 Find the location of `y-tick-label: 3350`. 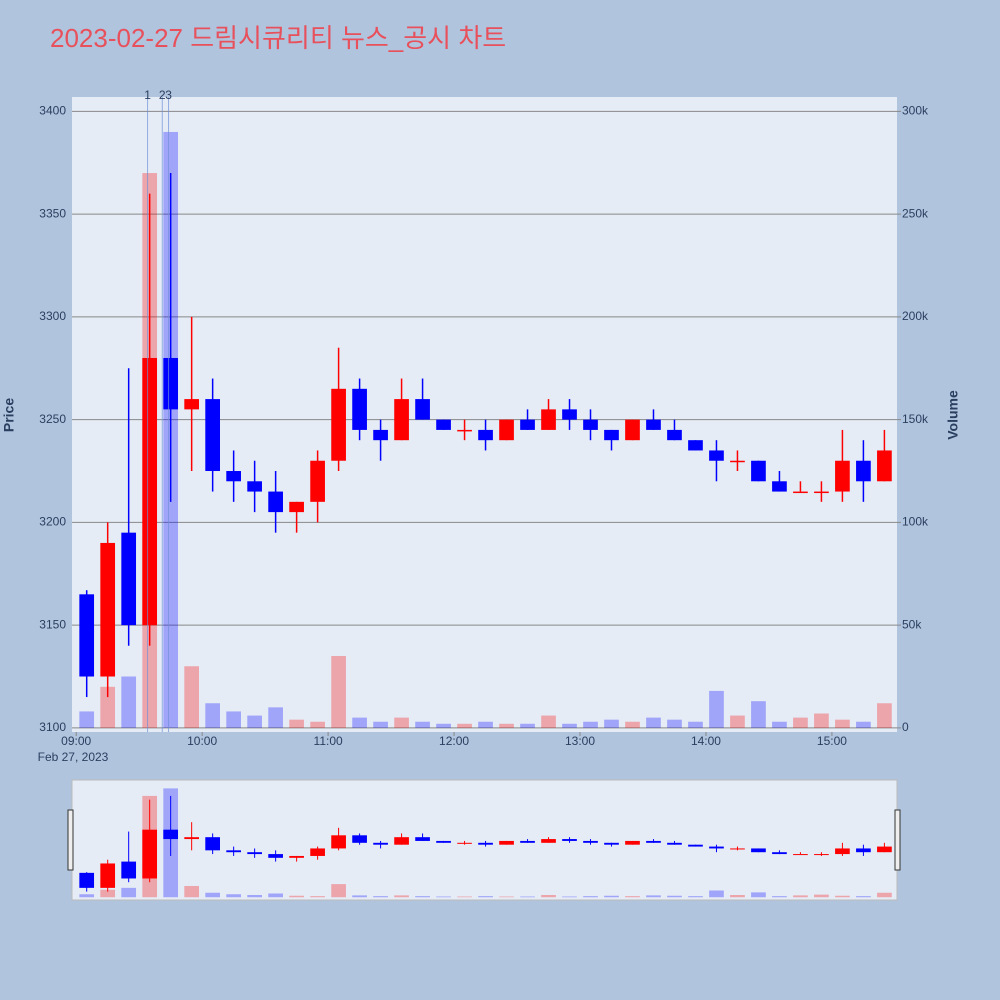

y-tick-label: 3350 is located at coordinates (52, 213).